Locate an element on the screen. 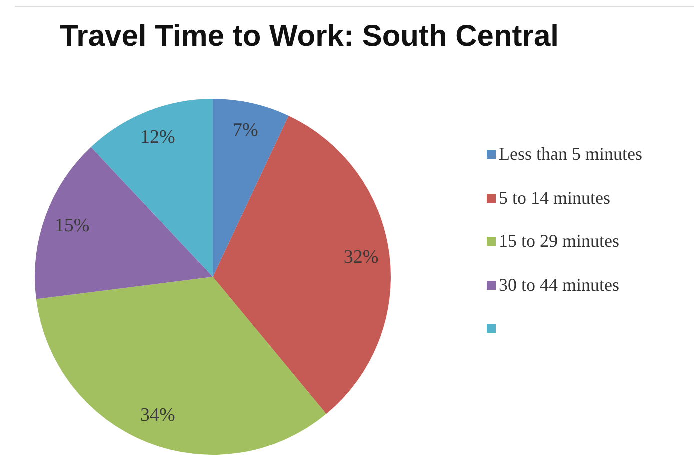  data-label: 15% is located at coordinates (72, 225).